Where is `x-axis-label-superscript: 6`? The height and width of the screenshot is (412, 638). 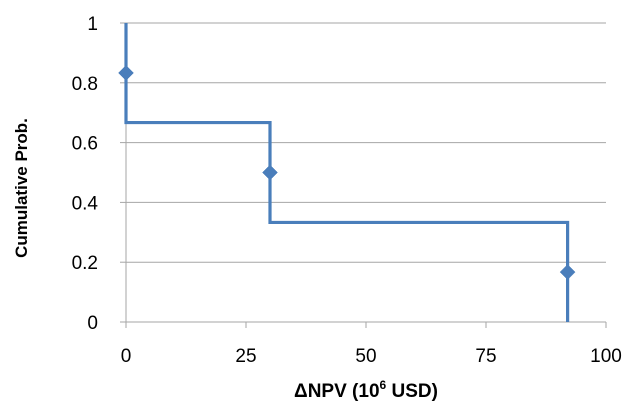 x-axis-label-superscript: 6 is located at coordinates (383, 385).